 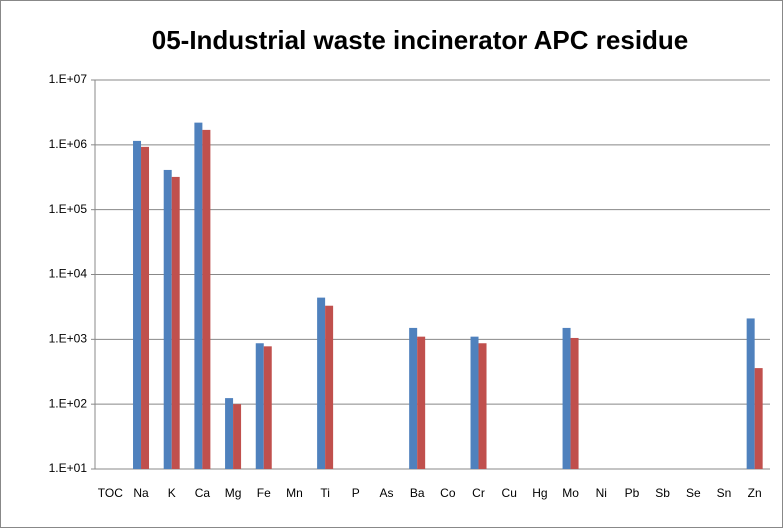 I want to click on x-tick-label: P, so click(x=356, y=493).